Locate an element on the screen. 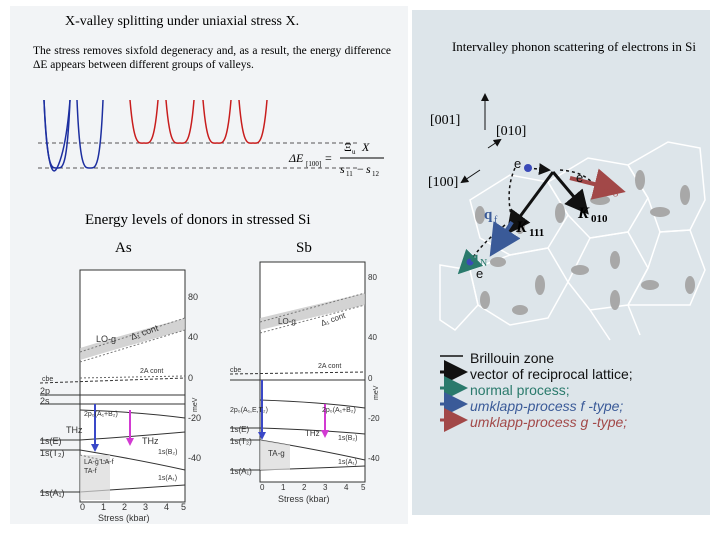 Image resolution: width=720 pixels, height=540 pixels. svg-text: TA-g is located at coordinates (276, 453).